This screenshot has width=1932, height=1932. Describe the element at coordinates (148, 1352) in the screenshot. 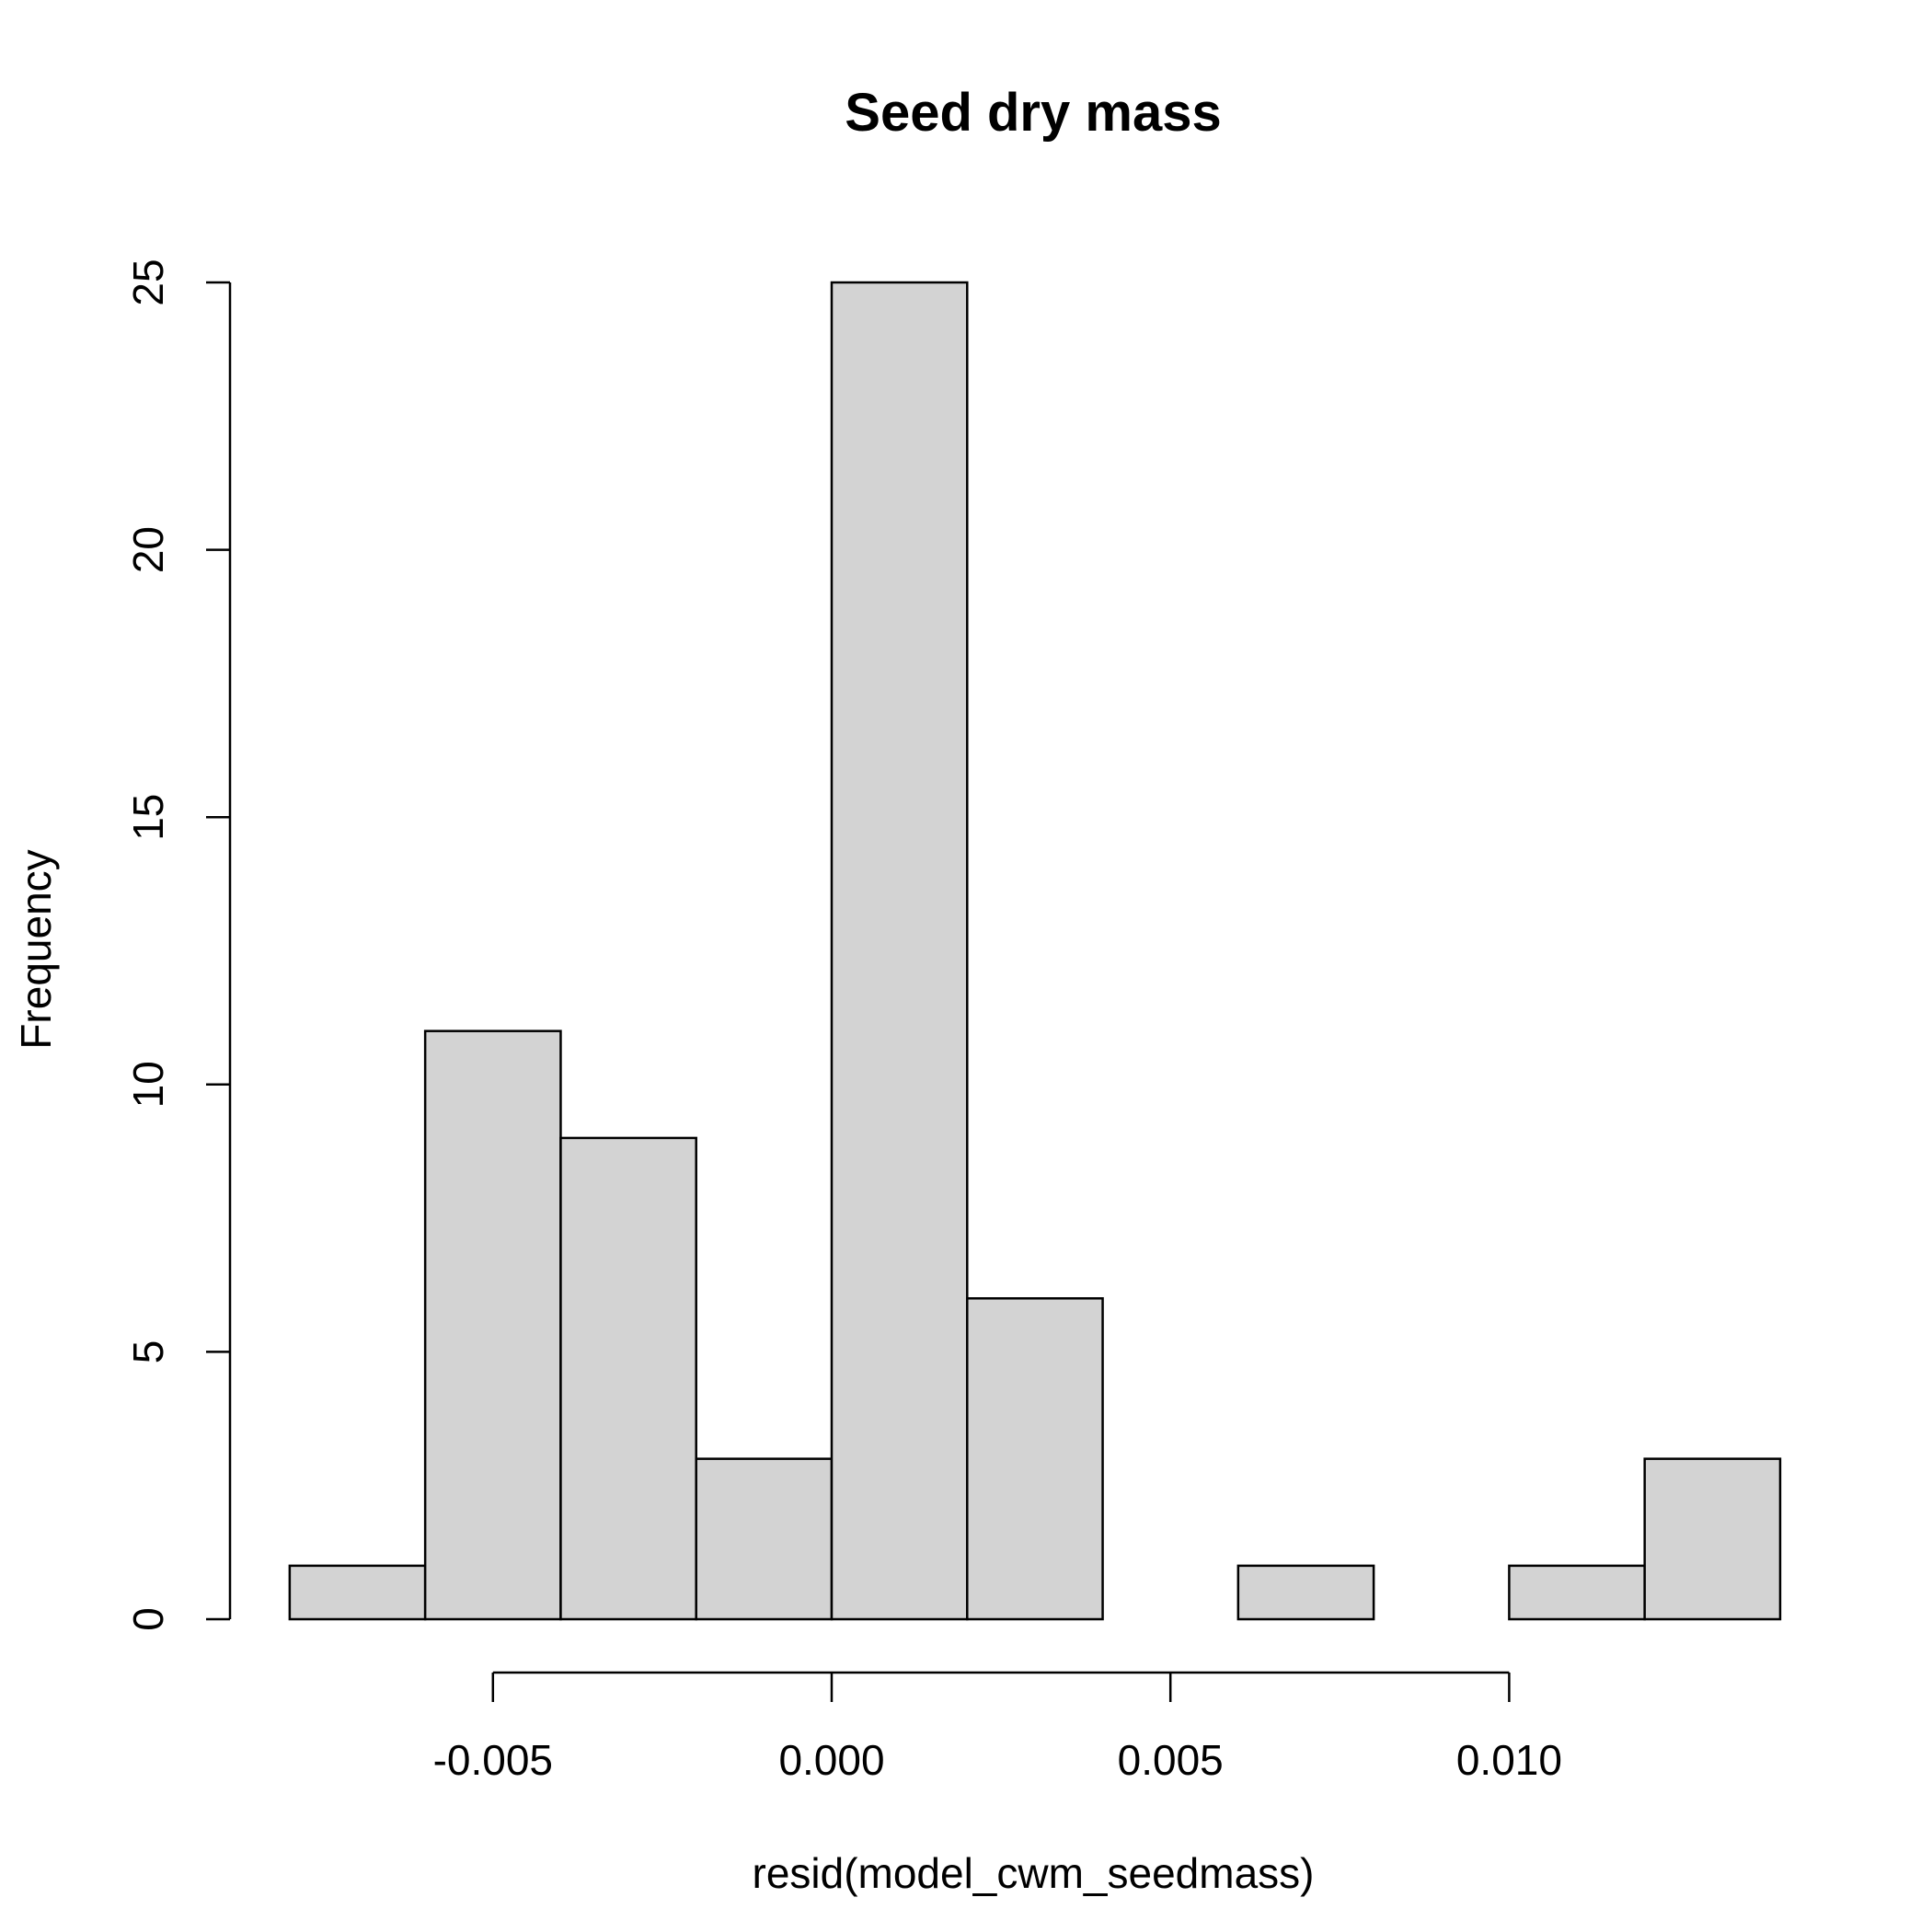

I see `y-tick-label: 5` at that location.